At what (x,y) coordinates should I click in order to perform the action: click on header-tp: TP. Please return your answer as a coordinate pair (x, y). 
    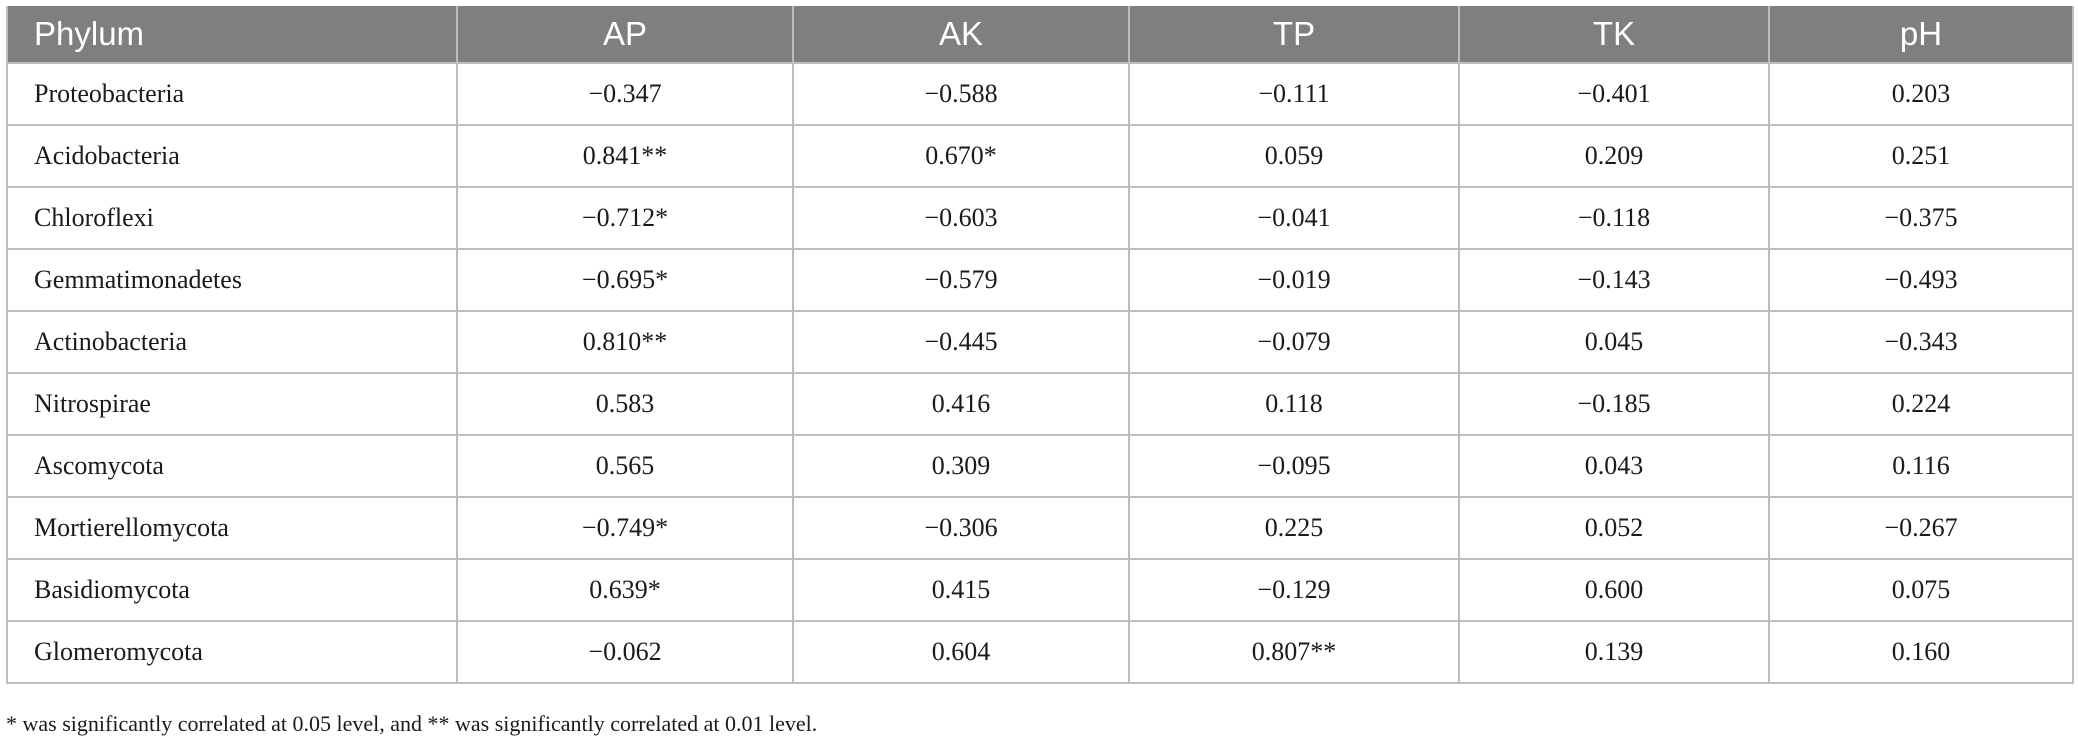
    Looking at the image, I should click on (1294, 34).